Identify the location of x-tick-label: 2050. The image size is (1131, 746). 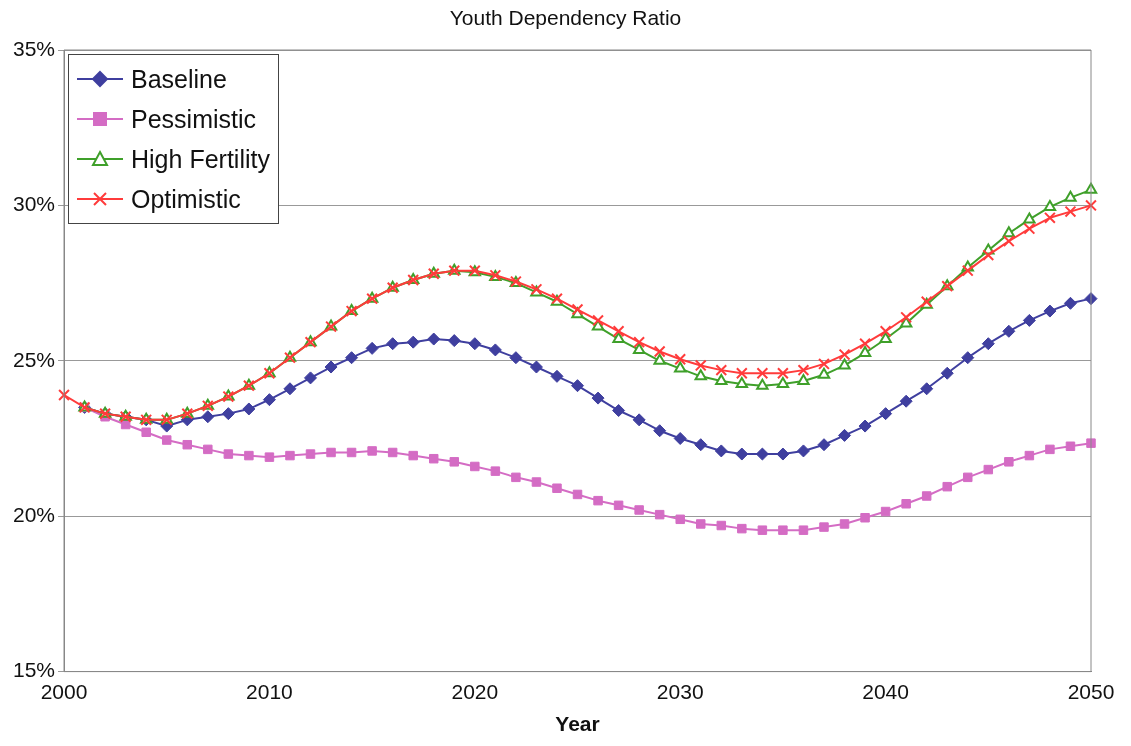
(1091, 691).